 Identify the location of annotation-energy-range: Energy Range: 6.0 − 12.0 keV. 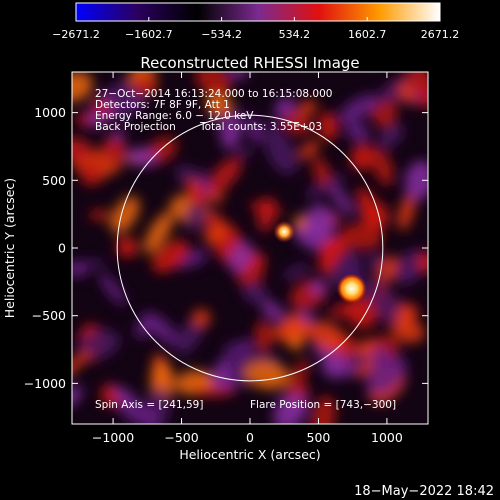
(174, 116).